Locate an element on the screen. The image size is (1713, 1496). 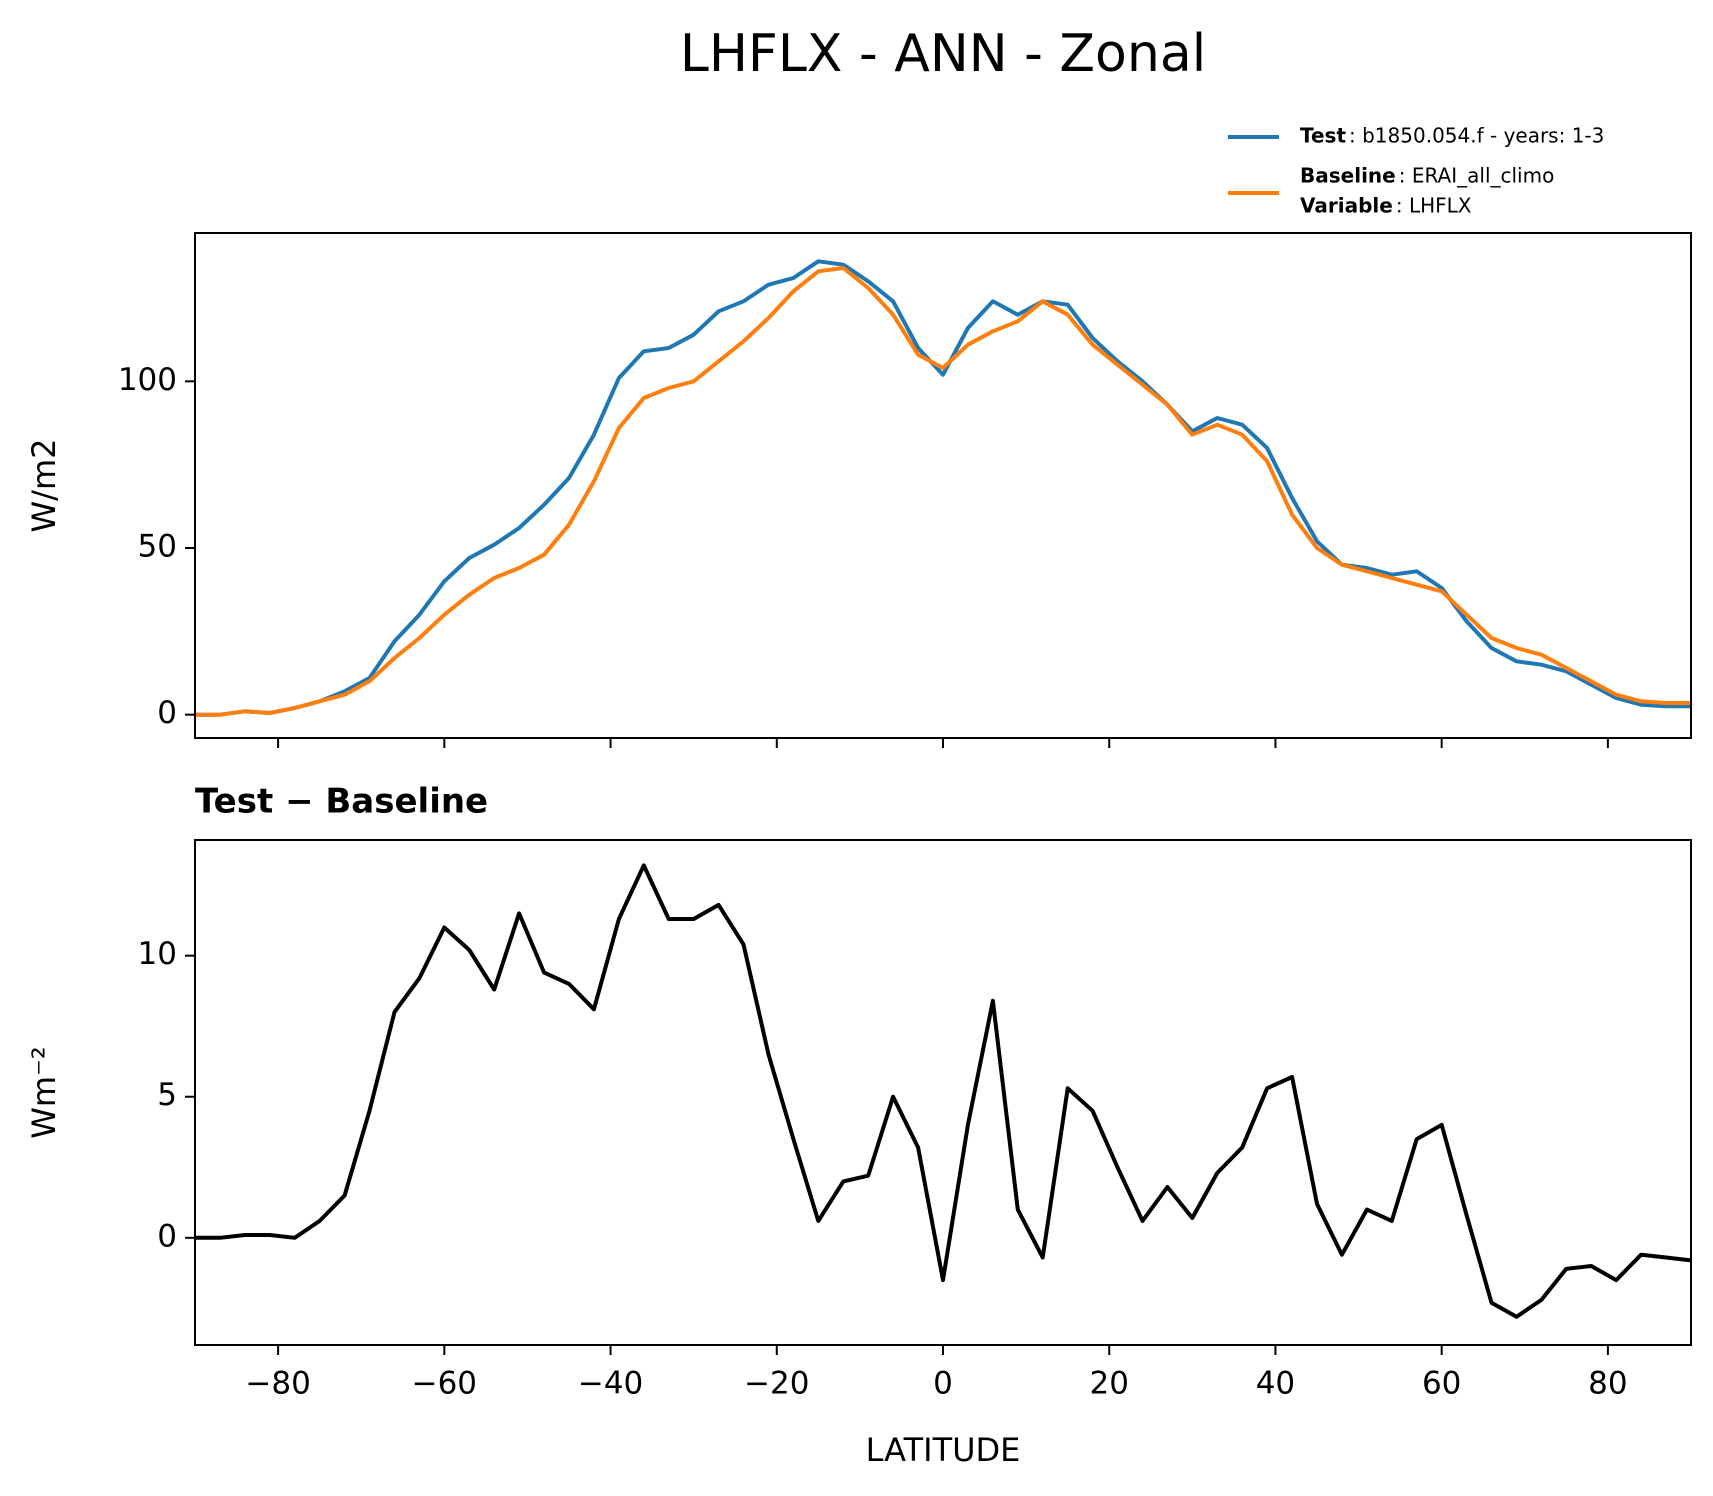
y-tick-label: 100 is located at coordinates (147, 380).